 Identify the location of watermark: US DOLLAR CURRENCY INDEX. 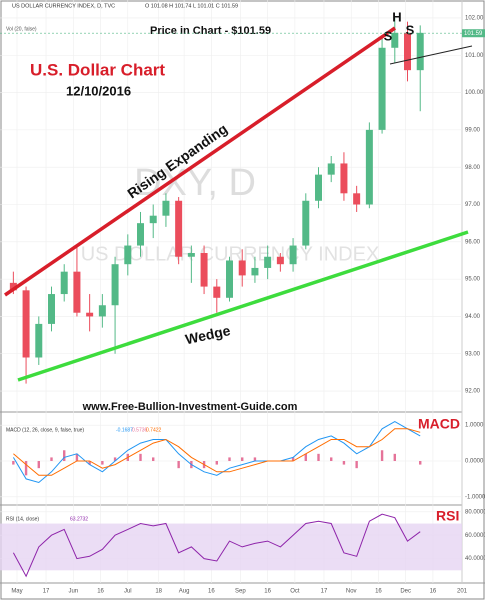
(230, 254).